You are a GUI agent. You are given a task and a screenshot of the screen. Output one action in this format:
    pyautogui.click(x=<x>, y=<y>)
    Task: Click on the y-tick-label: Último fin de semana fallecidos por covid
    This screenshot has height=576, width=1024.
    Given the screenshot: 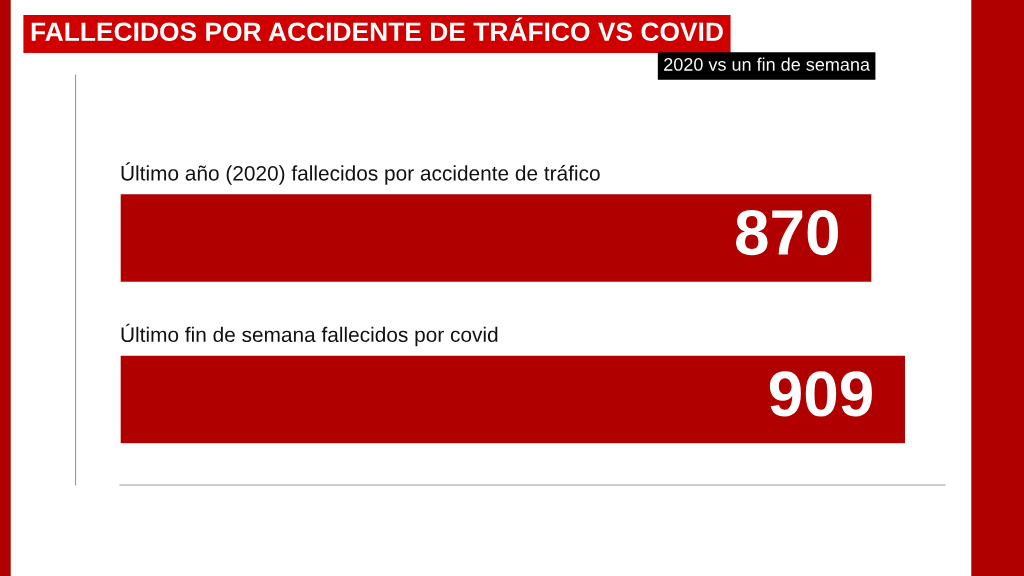 What is the action you would take?
    pyautogui.click(x=309, y=335)
    